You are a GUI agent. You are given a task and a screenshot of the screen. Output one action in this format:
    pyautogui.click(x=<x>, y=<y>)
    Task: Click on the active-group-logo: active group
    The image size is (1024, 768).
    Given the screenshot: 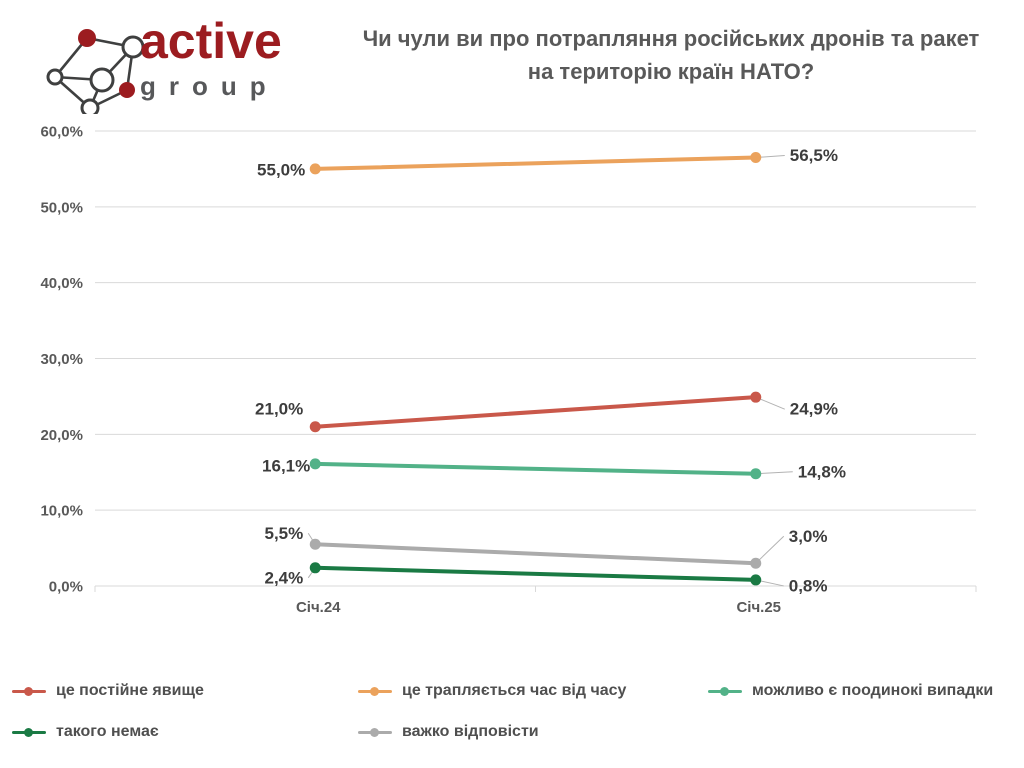 What is the action you would take?
    pyautogui.click(x=166, y=61)
    